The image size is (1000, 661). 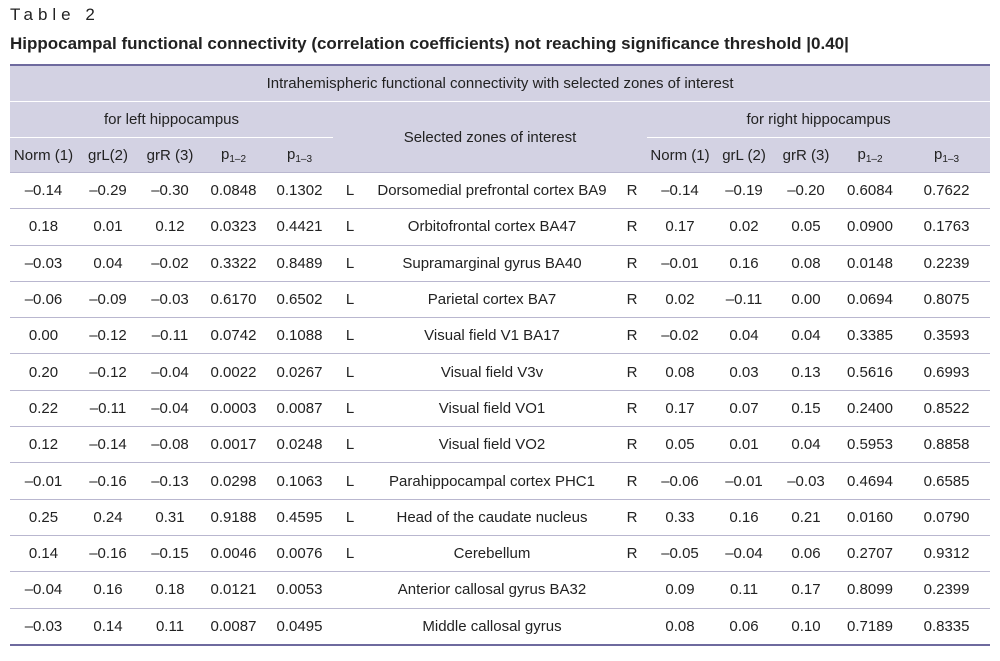 What do you see at coordinates (170, 372) in the screenshot?
I see `cell-left-grr: –0.04` at bounding box center [170, 372].